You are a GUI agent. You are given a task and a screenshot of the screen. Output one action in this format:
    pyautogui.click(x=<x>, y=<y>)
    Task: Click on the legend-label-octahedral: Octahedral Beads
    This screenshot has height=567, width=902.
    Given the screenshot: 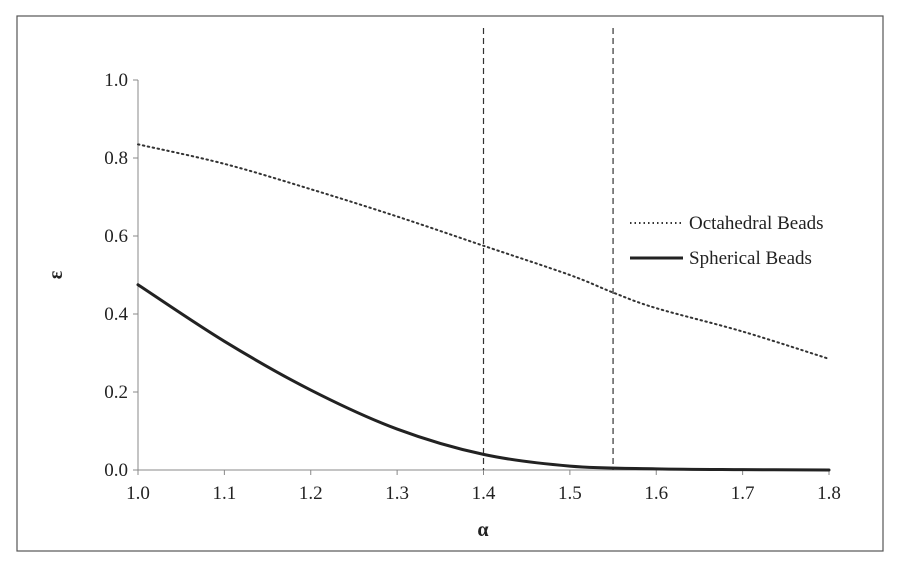 What is the action you would take?
    pyautogui.click(x=756, y=223)
    